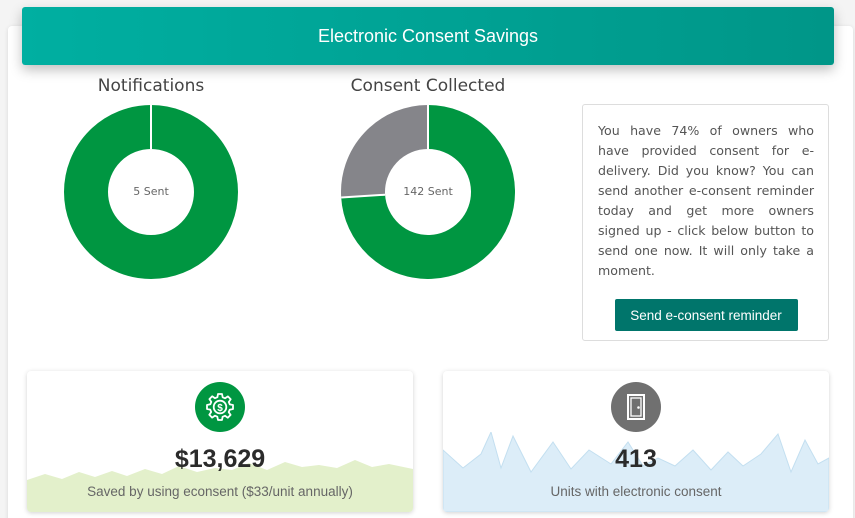 This screenshot has height=518, width=855. I want to click on consent-donut: 142 Sent, so click(428, 192).